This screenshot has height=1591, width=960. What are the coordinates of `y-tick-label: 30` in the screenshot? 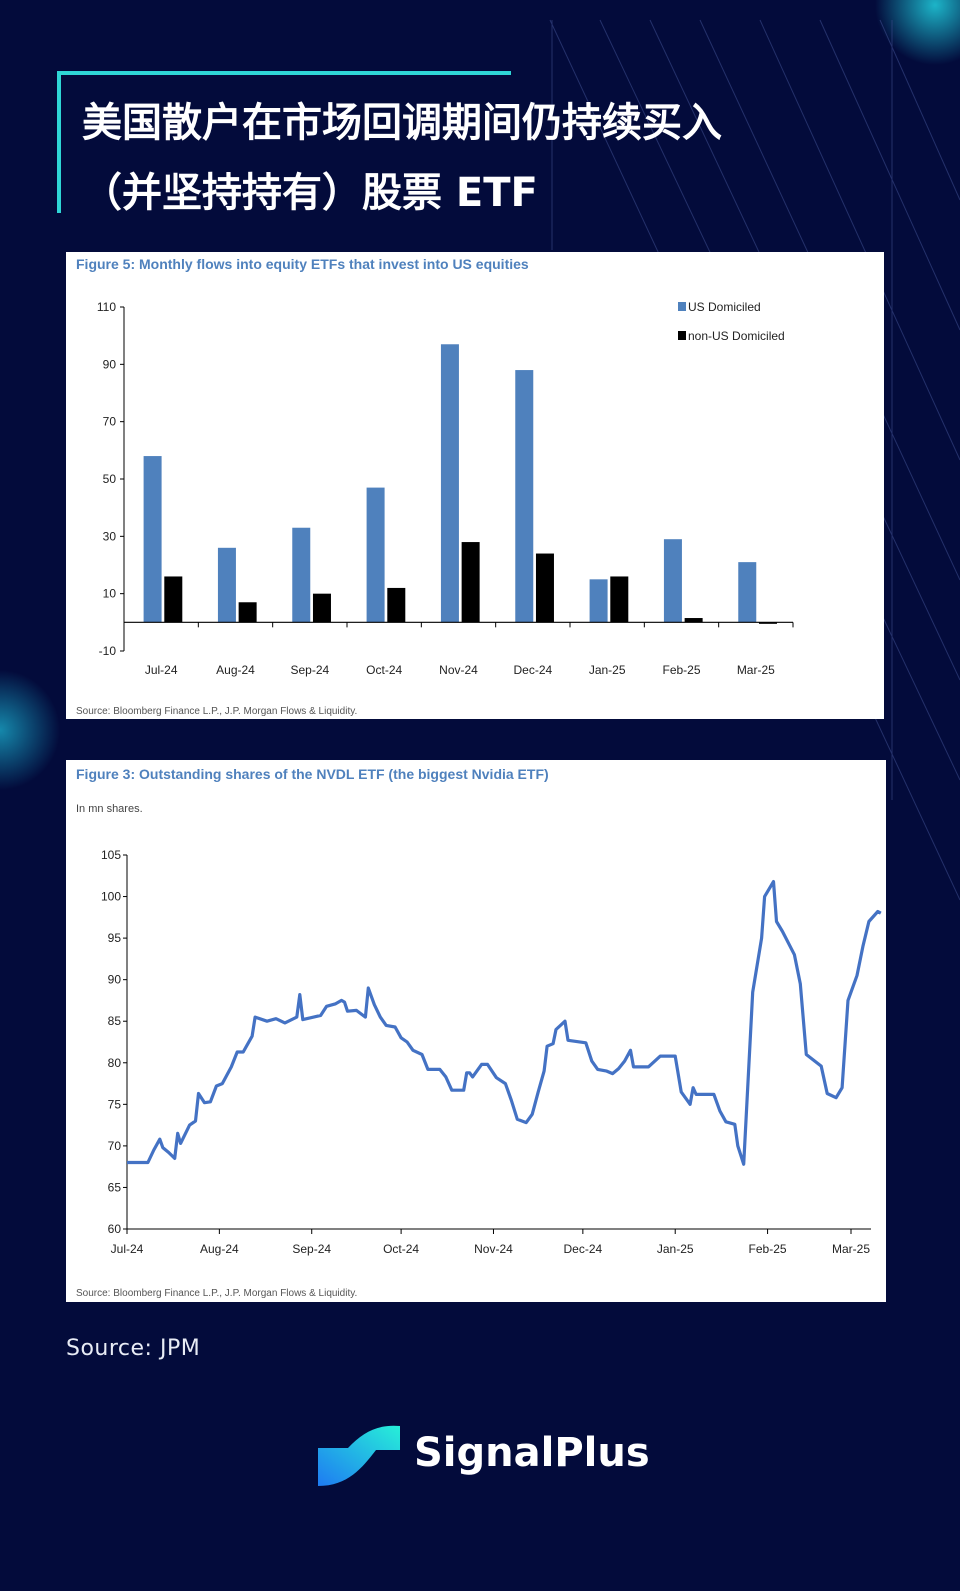 It's located at (110, 536).